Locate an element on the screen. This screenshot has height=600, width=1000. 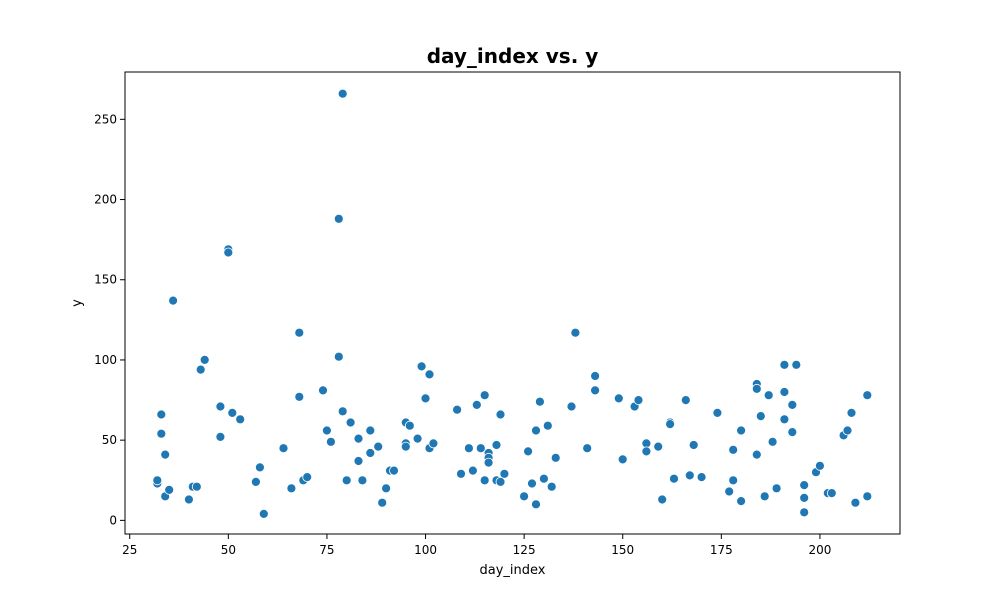
y-tick-label: 150 is located at coordinates (105, 280).